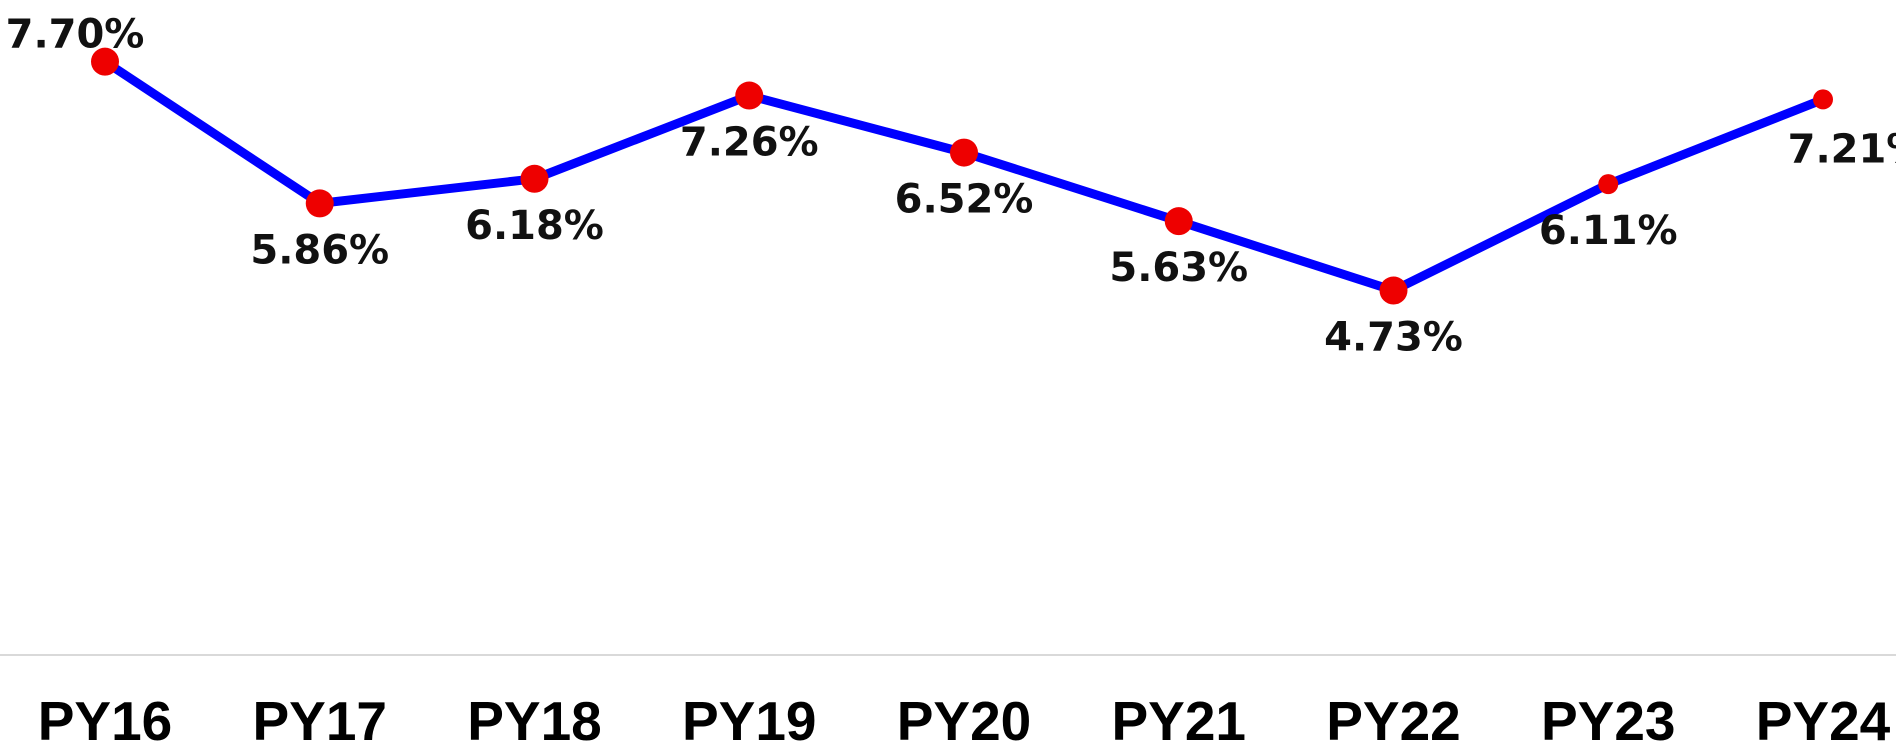 Image resolution: width=1896 pixels, height=747 pixels. Describe the element at coordinates (1608, 718) in the screenshot. I see `x-tick-label-py23: PY23` at that location.